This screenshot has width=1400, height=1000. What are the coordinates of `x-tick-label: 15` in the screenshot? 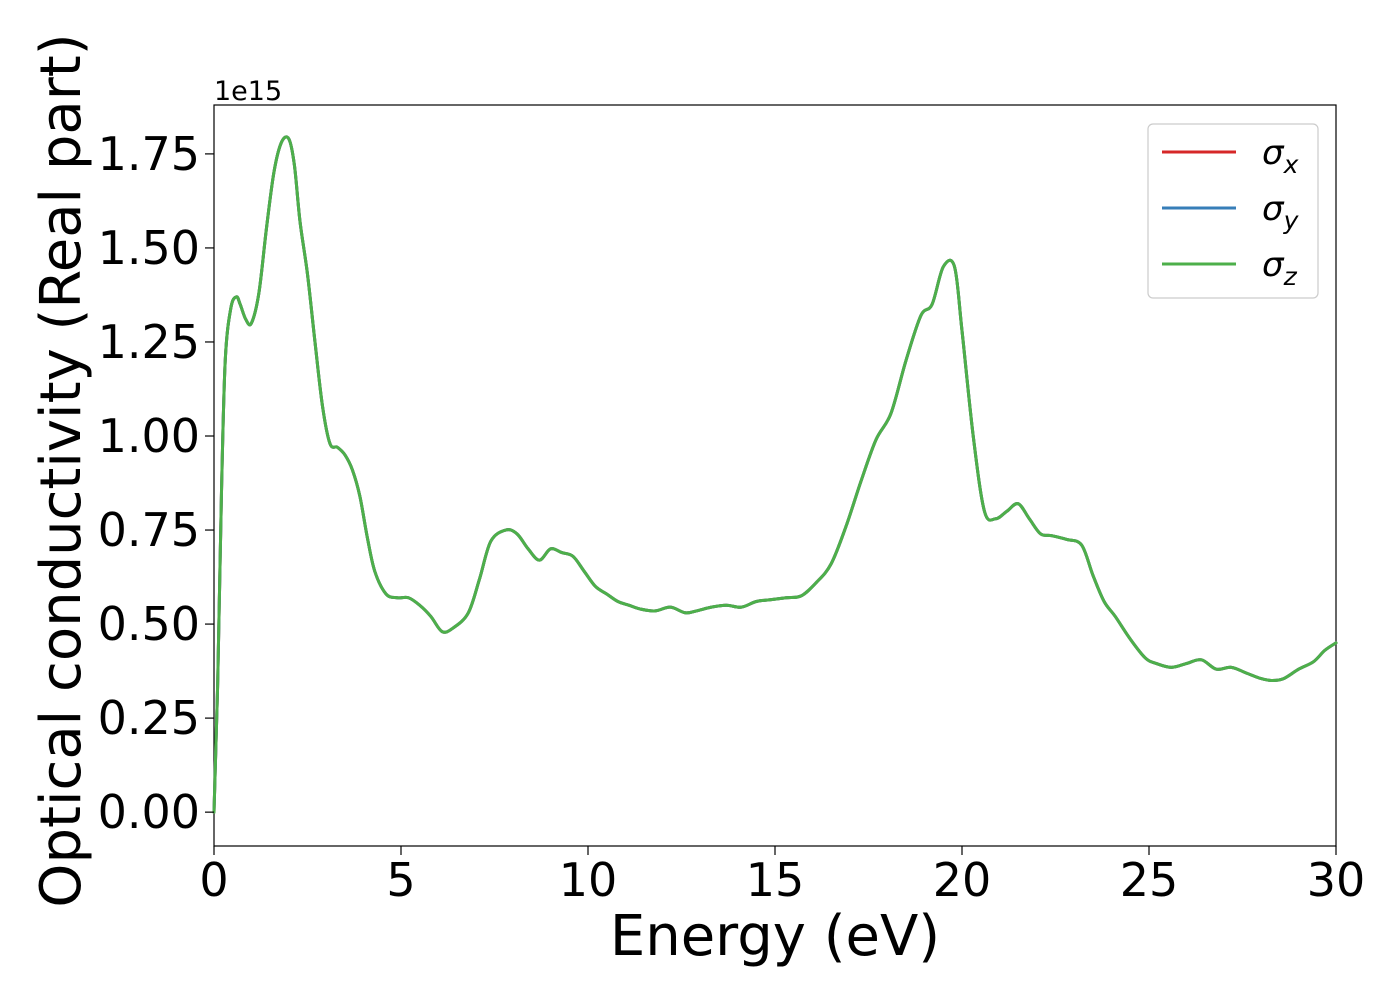 It's located at (775, 880).